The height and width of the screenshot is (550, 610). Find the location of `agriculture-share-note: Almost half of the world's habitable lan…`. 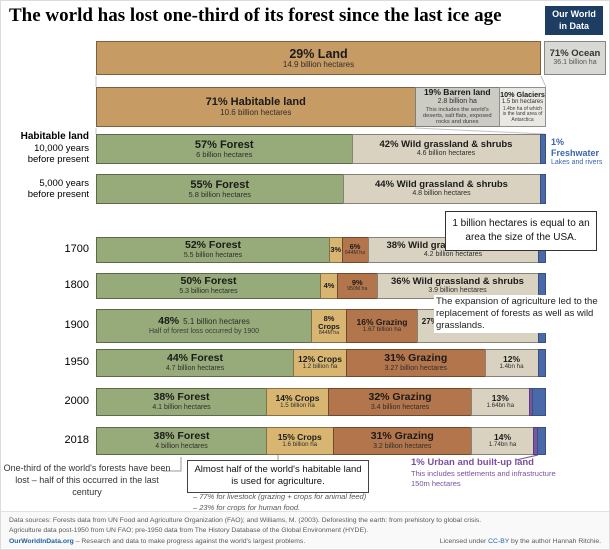

agriculture-share-note: Almost half of the world's habitable lan… is located at coordinates (278, 476).